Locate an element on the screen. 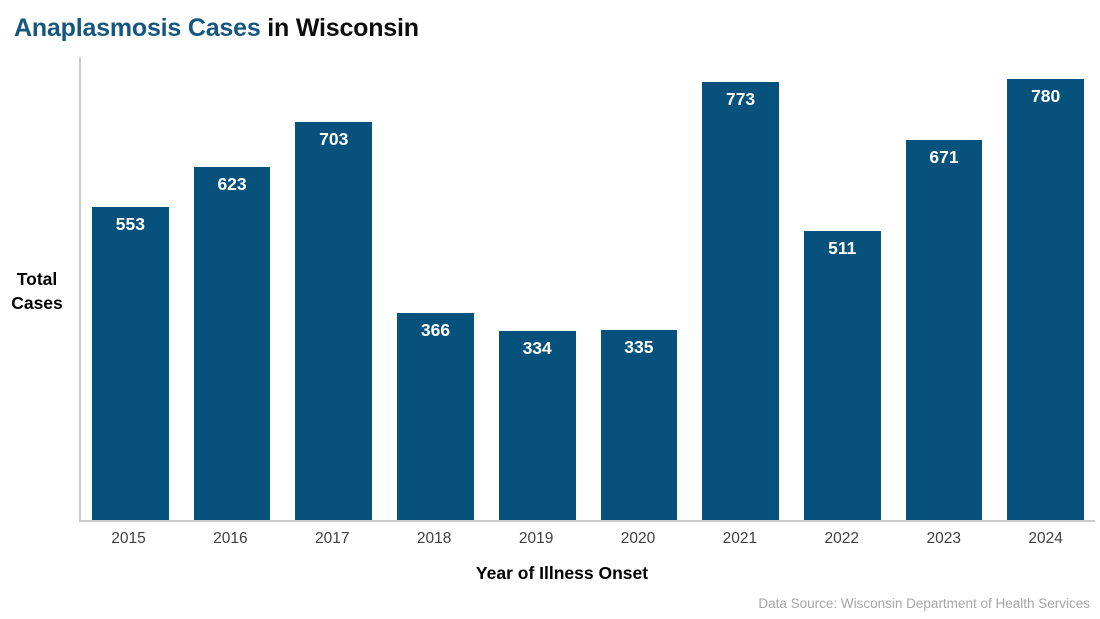  x-tick-label-2017: 2017 is located at coordinates (332, 538).